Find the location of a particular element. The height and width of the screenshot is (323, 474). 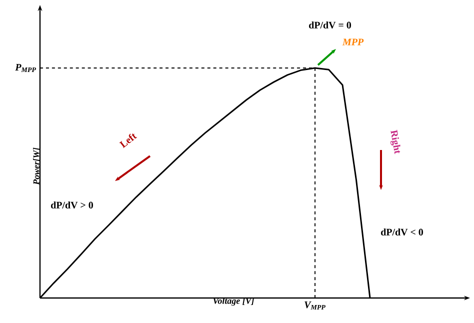

y-axis-title: Power[W] is located at coordinates (36, 166).